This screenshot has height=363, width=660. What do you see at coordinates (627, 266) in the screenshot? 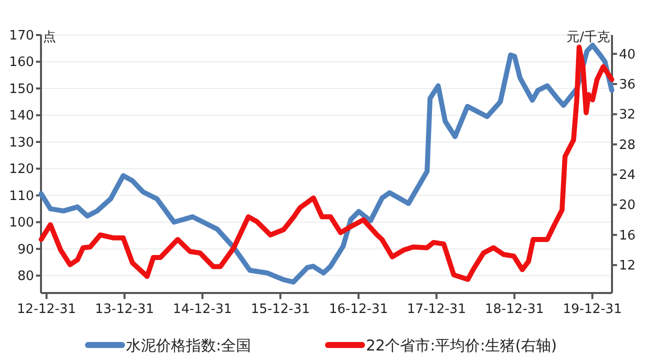
I see `y2-tick-label: 12` at bounding box center [627, 266].